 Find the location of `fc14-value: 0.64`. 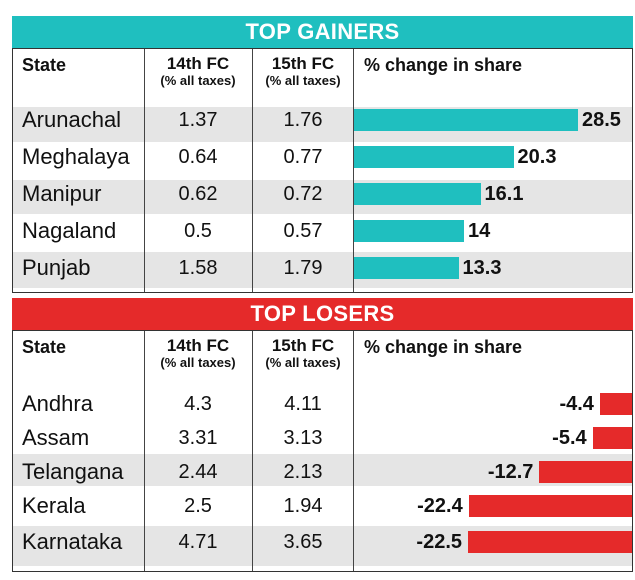

fc14-value: 0.64 is located at coordinates (198, 157).